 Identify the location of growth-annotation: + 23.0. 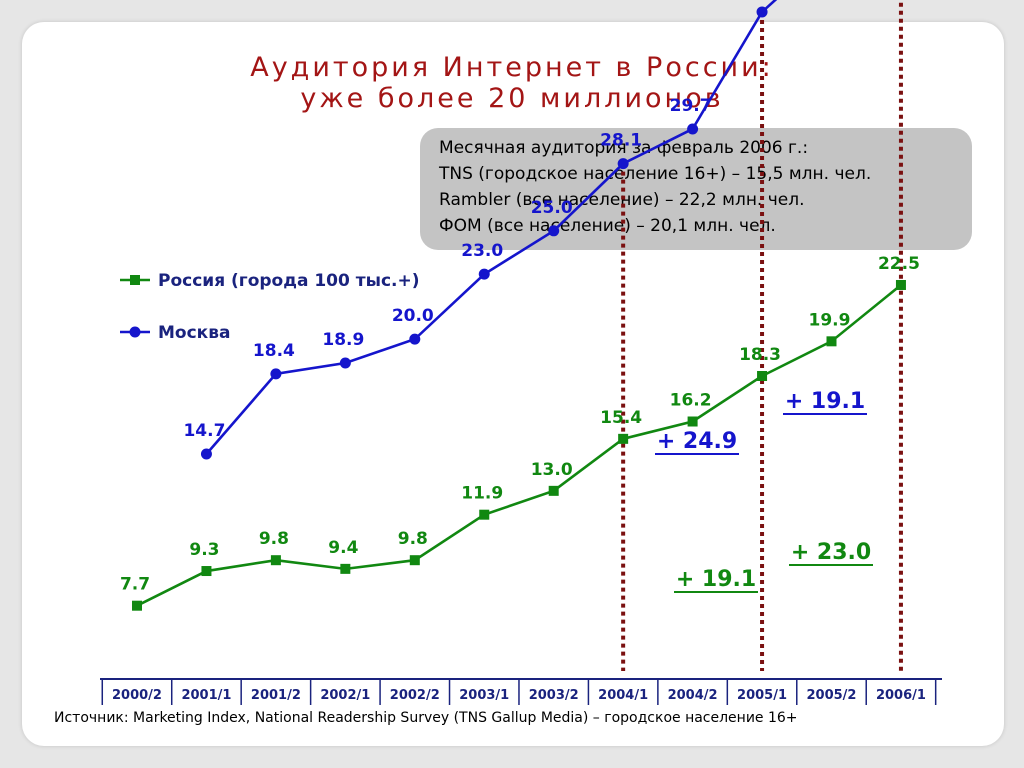
(831, 552).